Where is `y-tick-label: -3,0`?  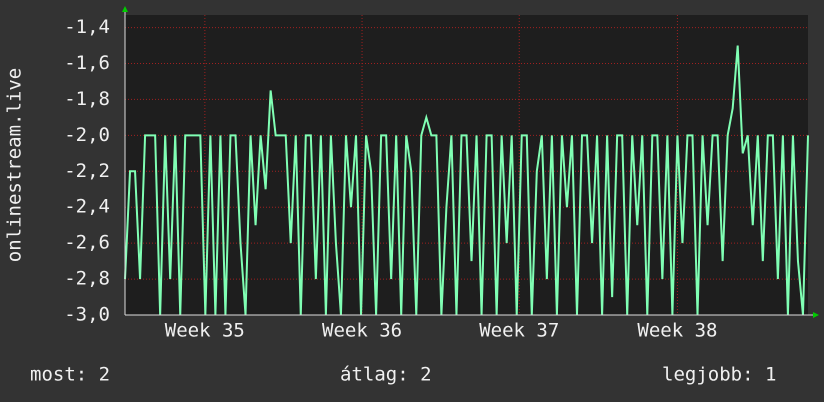 y-tick-label: -3,0 is located at coordinates (87, 315).